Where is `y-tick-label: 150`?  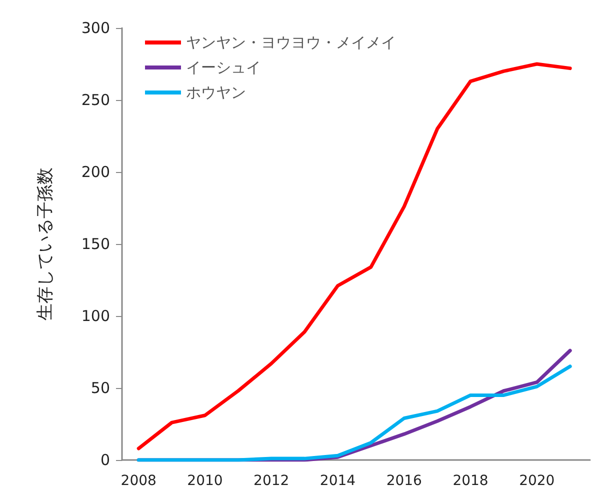 y-tick-label: 150 is located at coordinates (95, 244).